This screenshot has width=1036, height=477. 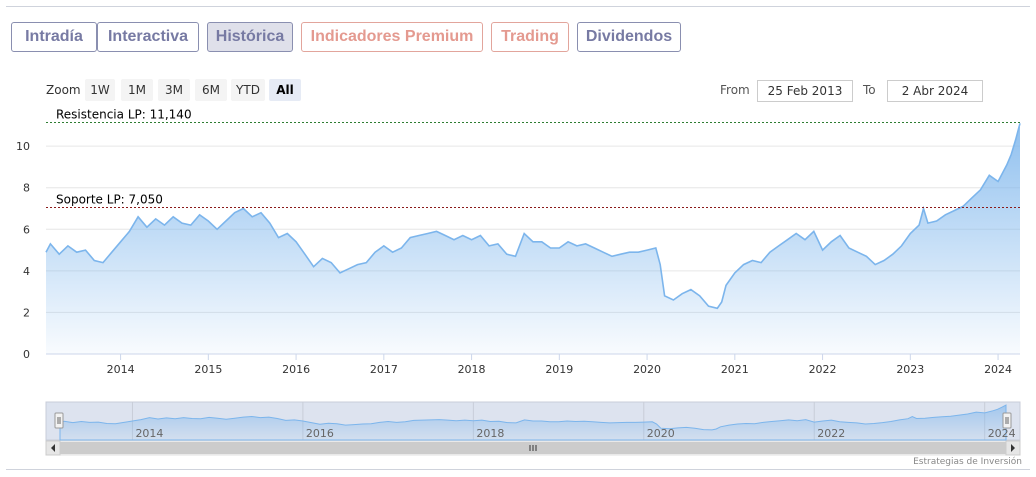 What do you see at coordinates (647, 369) in the screenshot?
I see `x-tick-label: 2020` at bounding box center [647, 369].